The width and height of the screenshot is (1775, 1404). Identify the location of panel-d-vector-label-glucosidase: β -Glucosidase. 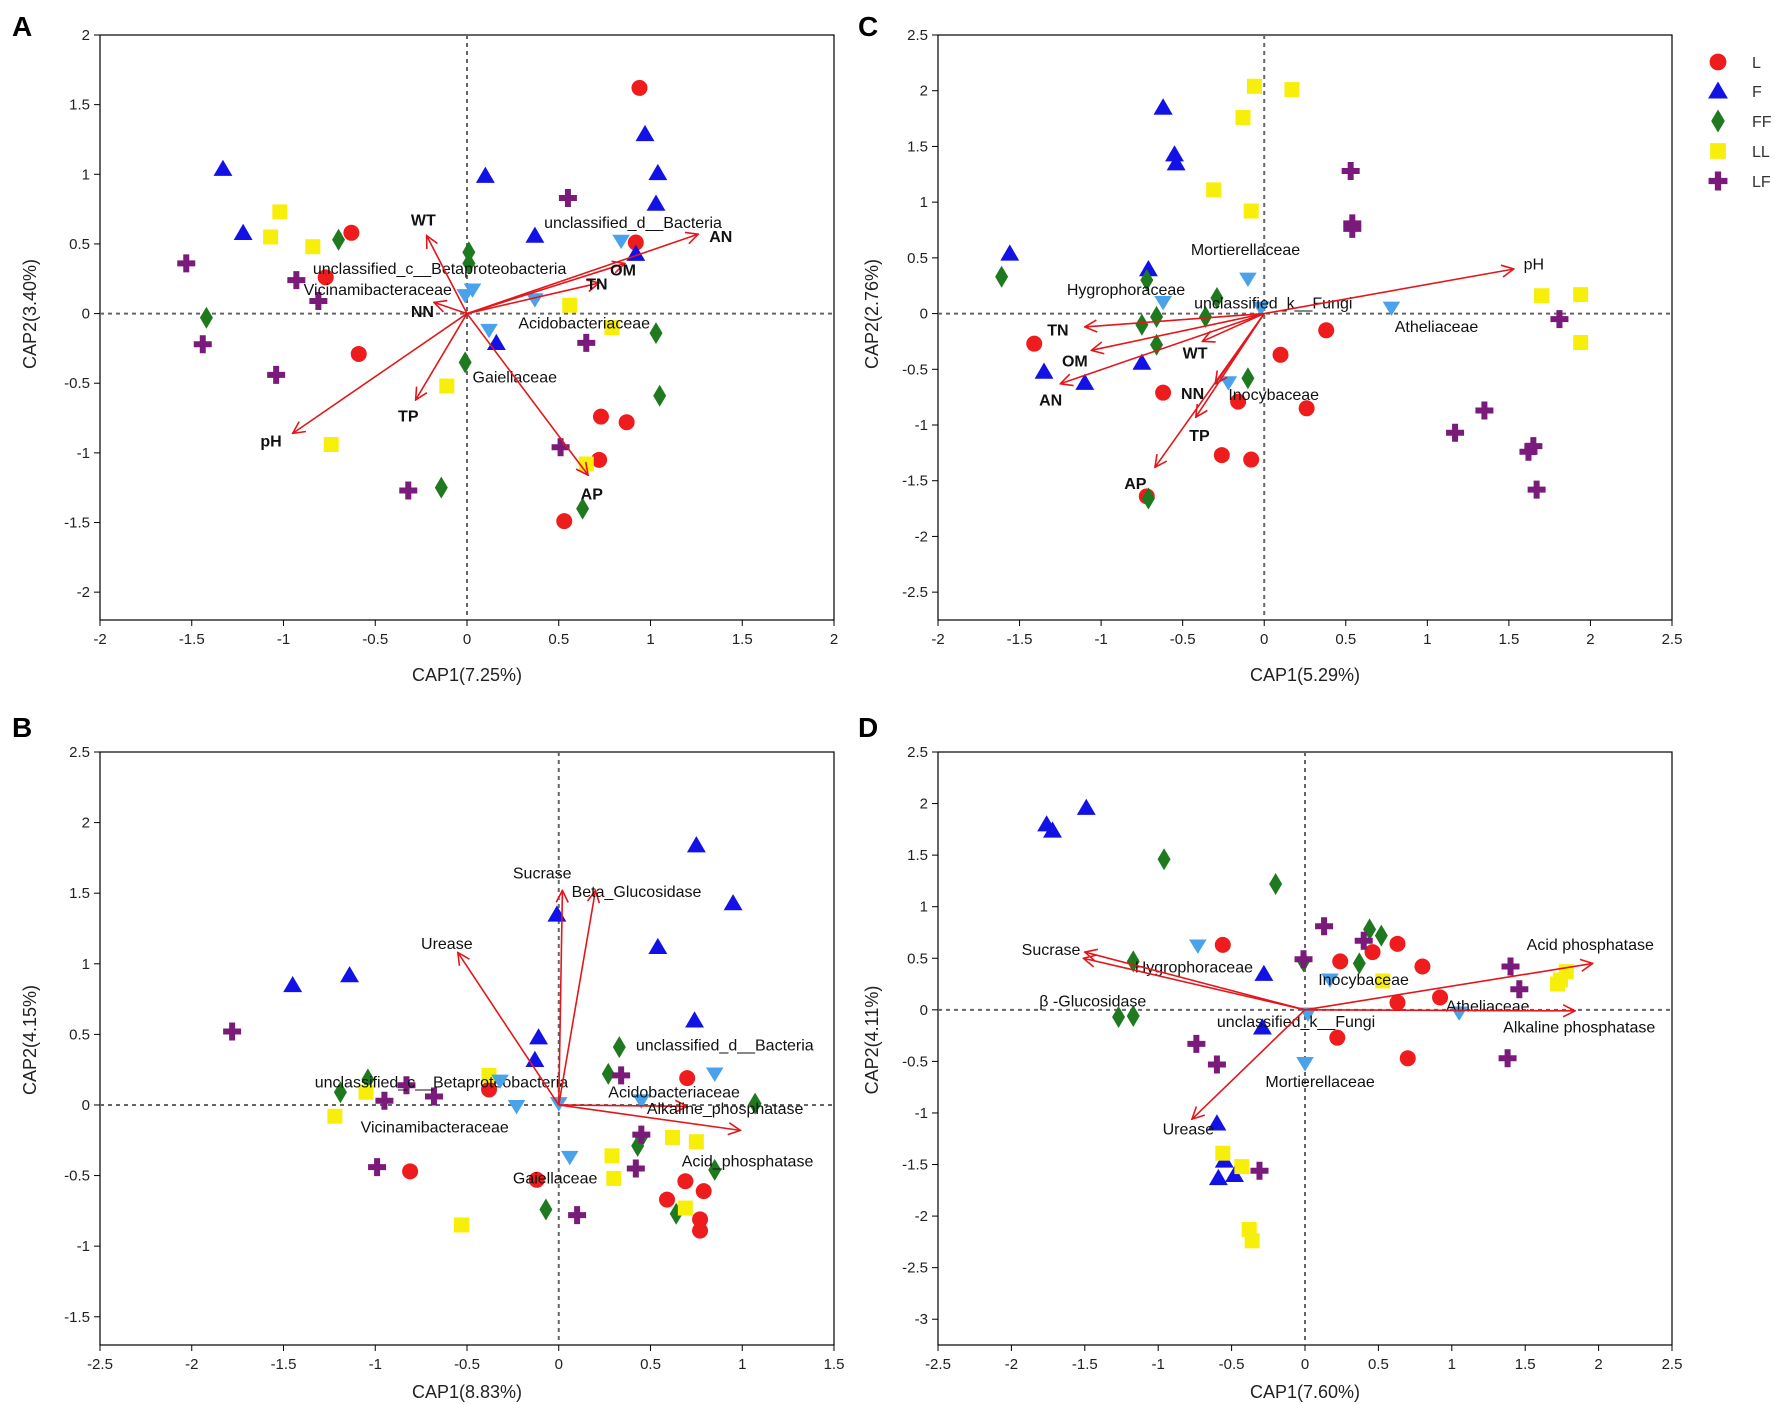
(1092, 1002).